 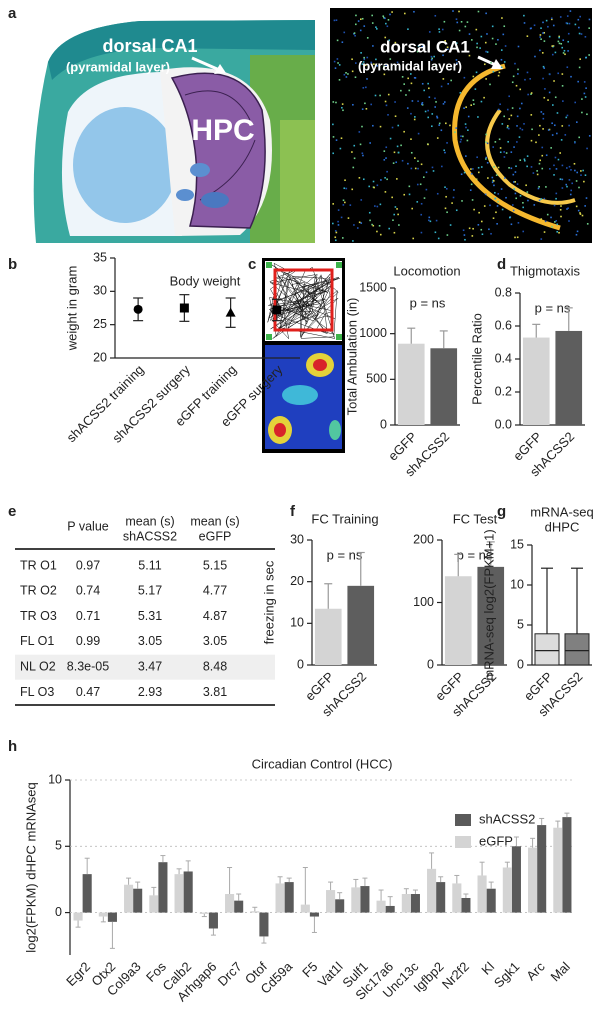 I want to click on y-axis-label: weight in gram, so click(x=71, y=309).